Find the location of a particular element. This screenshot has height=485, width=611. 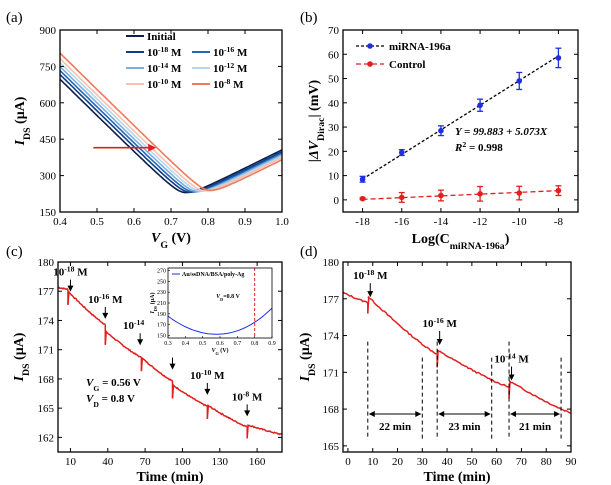

panel-a-xtick-label: 0.7 is located at coordinates (171, 222).